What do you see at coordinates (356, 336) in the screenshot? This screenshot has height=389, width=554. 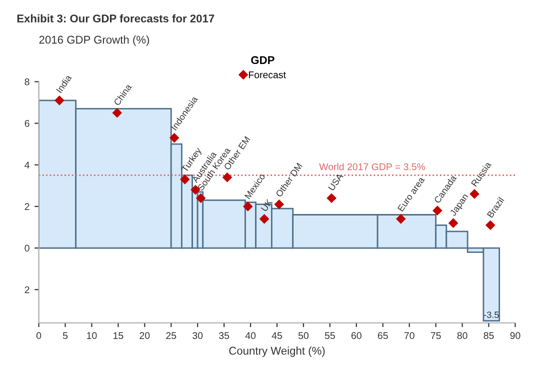 I see `x-tick-label: 60` at bounding box center [356, 336].